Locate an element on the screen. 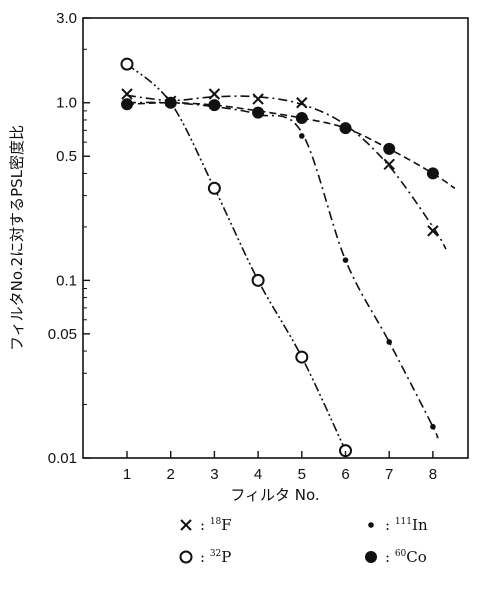 The height and width of the screenshot is (605, 500). legend-item-60Co: : 60Co is located at coordinates (396, 557).